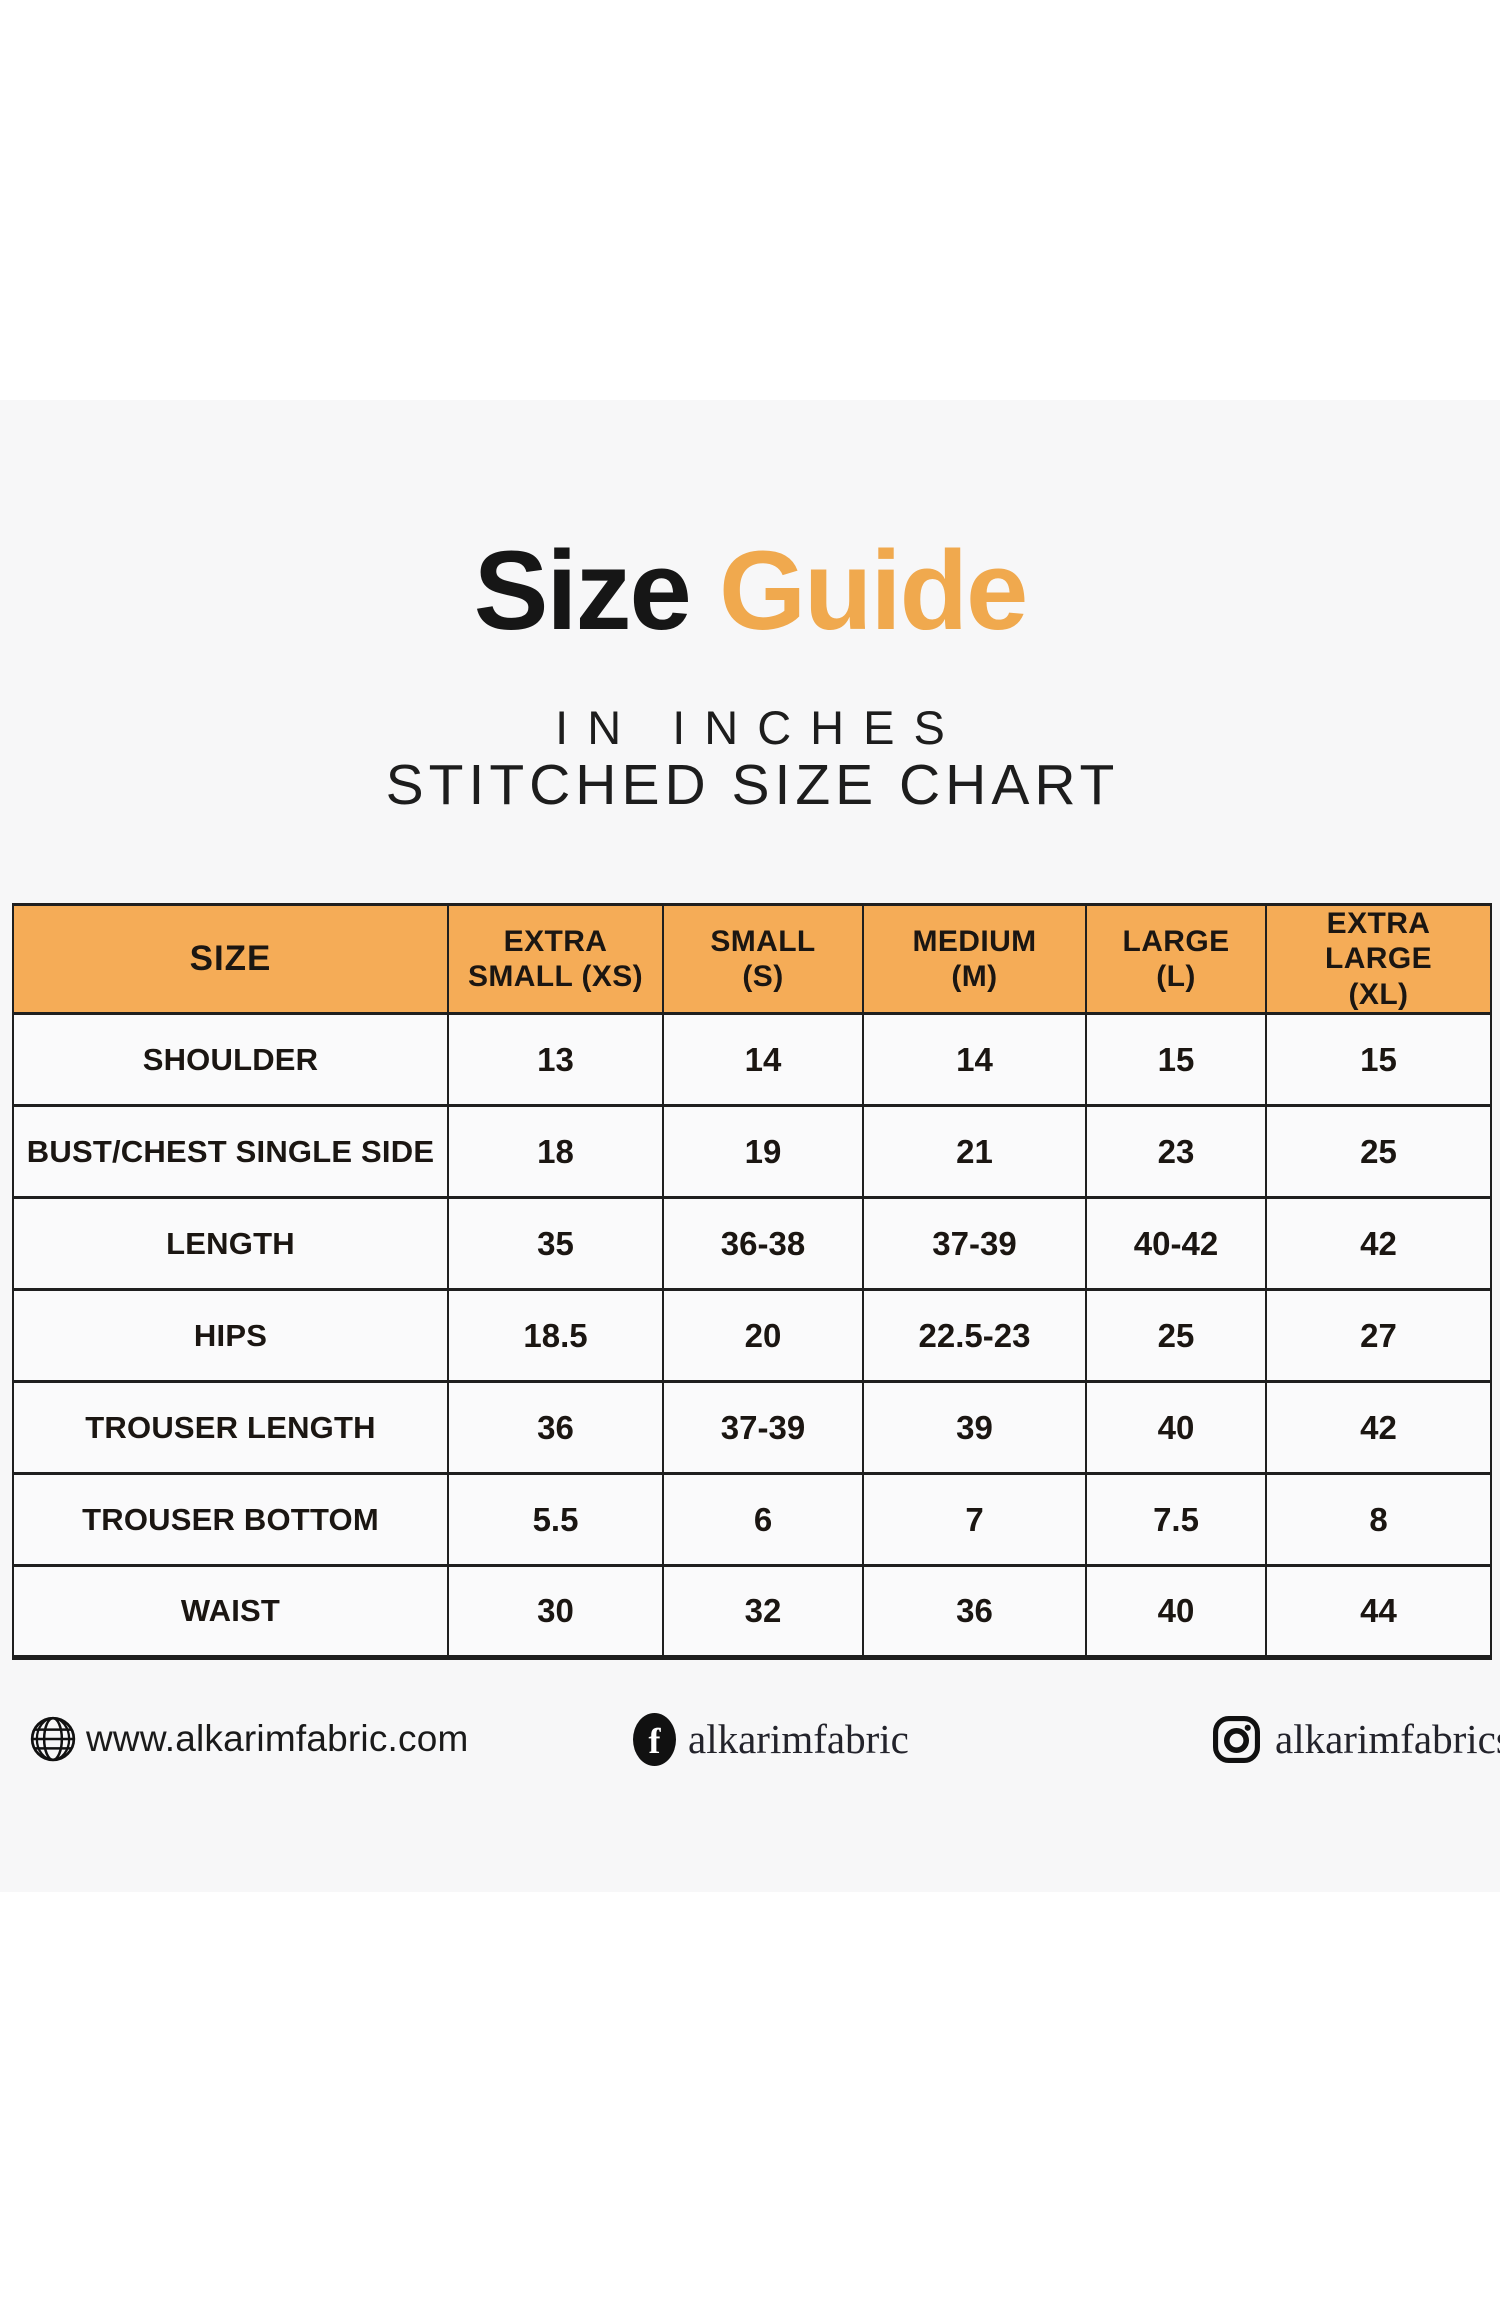 Image resolution: width=1500 pixels, height=2300 pixels. What do you see at coordinates (1176, 959) in the screenshot?
I see `column-header-large: LARGE (L)` at bounding box center [1176, 959].